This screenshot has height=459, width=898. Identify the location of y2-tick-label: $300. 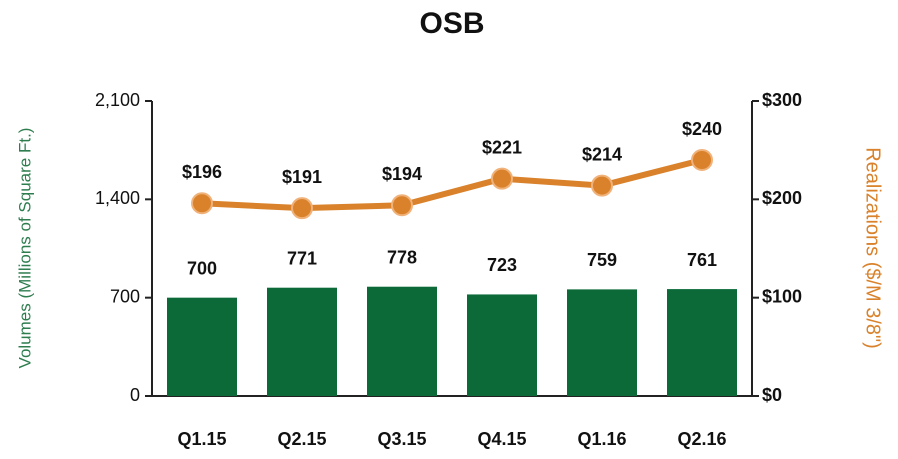
(782, 100).